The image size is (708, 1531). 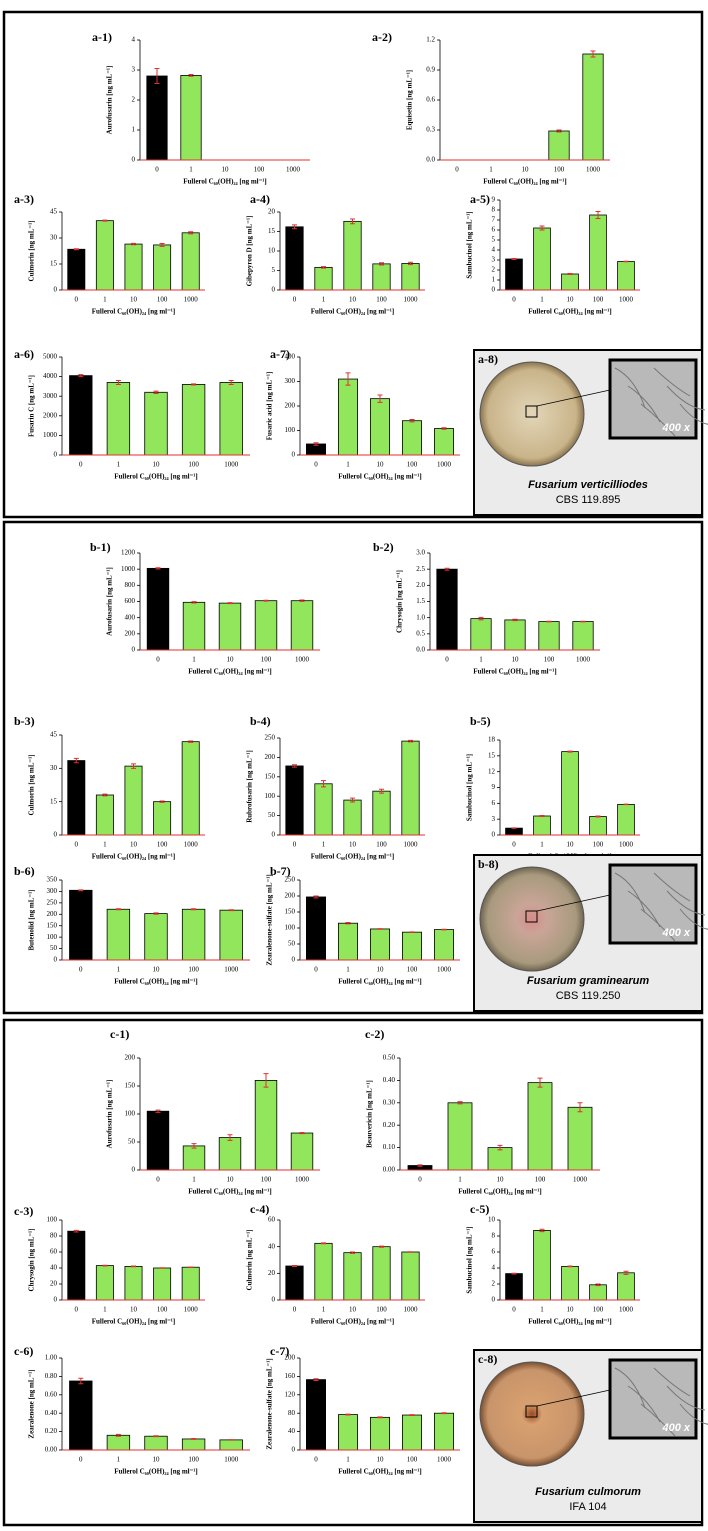 What do you see at coordinates (494, 787) in the screenshot?
I see `y-tick-label: 9` at bounding box center [494, 787].